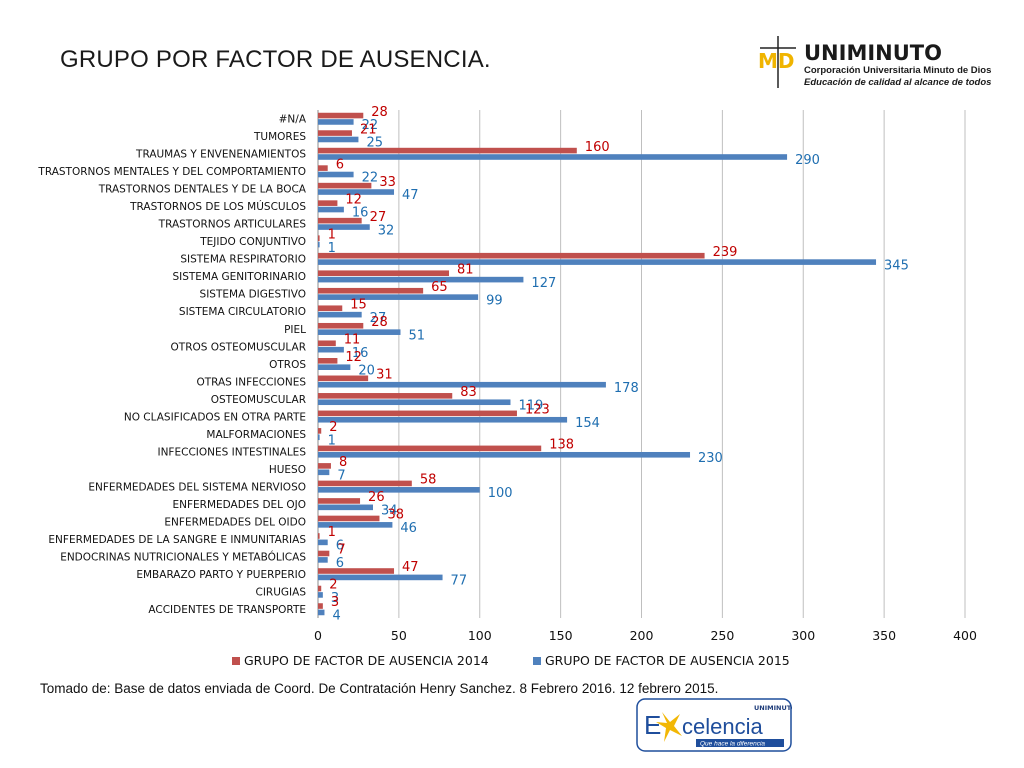 Image resolution: width=1024 pixels, height=768 pixels. I want to click on data-label-2015: 178, so click(626, 388).